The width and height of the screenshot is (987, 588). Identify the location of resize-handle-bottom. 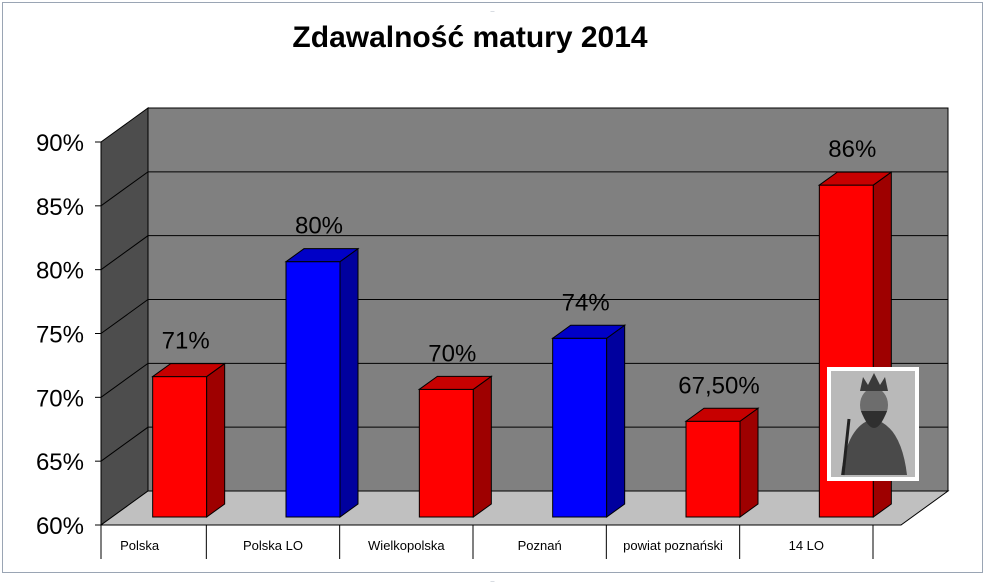
(493, 572).